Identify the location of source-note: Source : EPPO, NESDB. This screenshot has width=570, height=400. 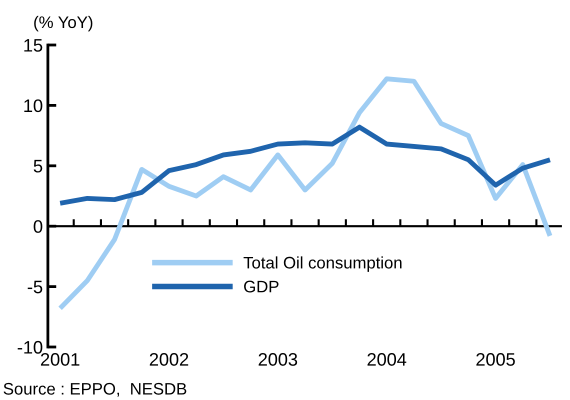
(95, 389).